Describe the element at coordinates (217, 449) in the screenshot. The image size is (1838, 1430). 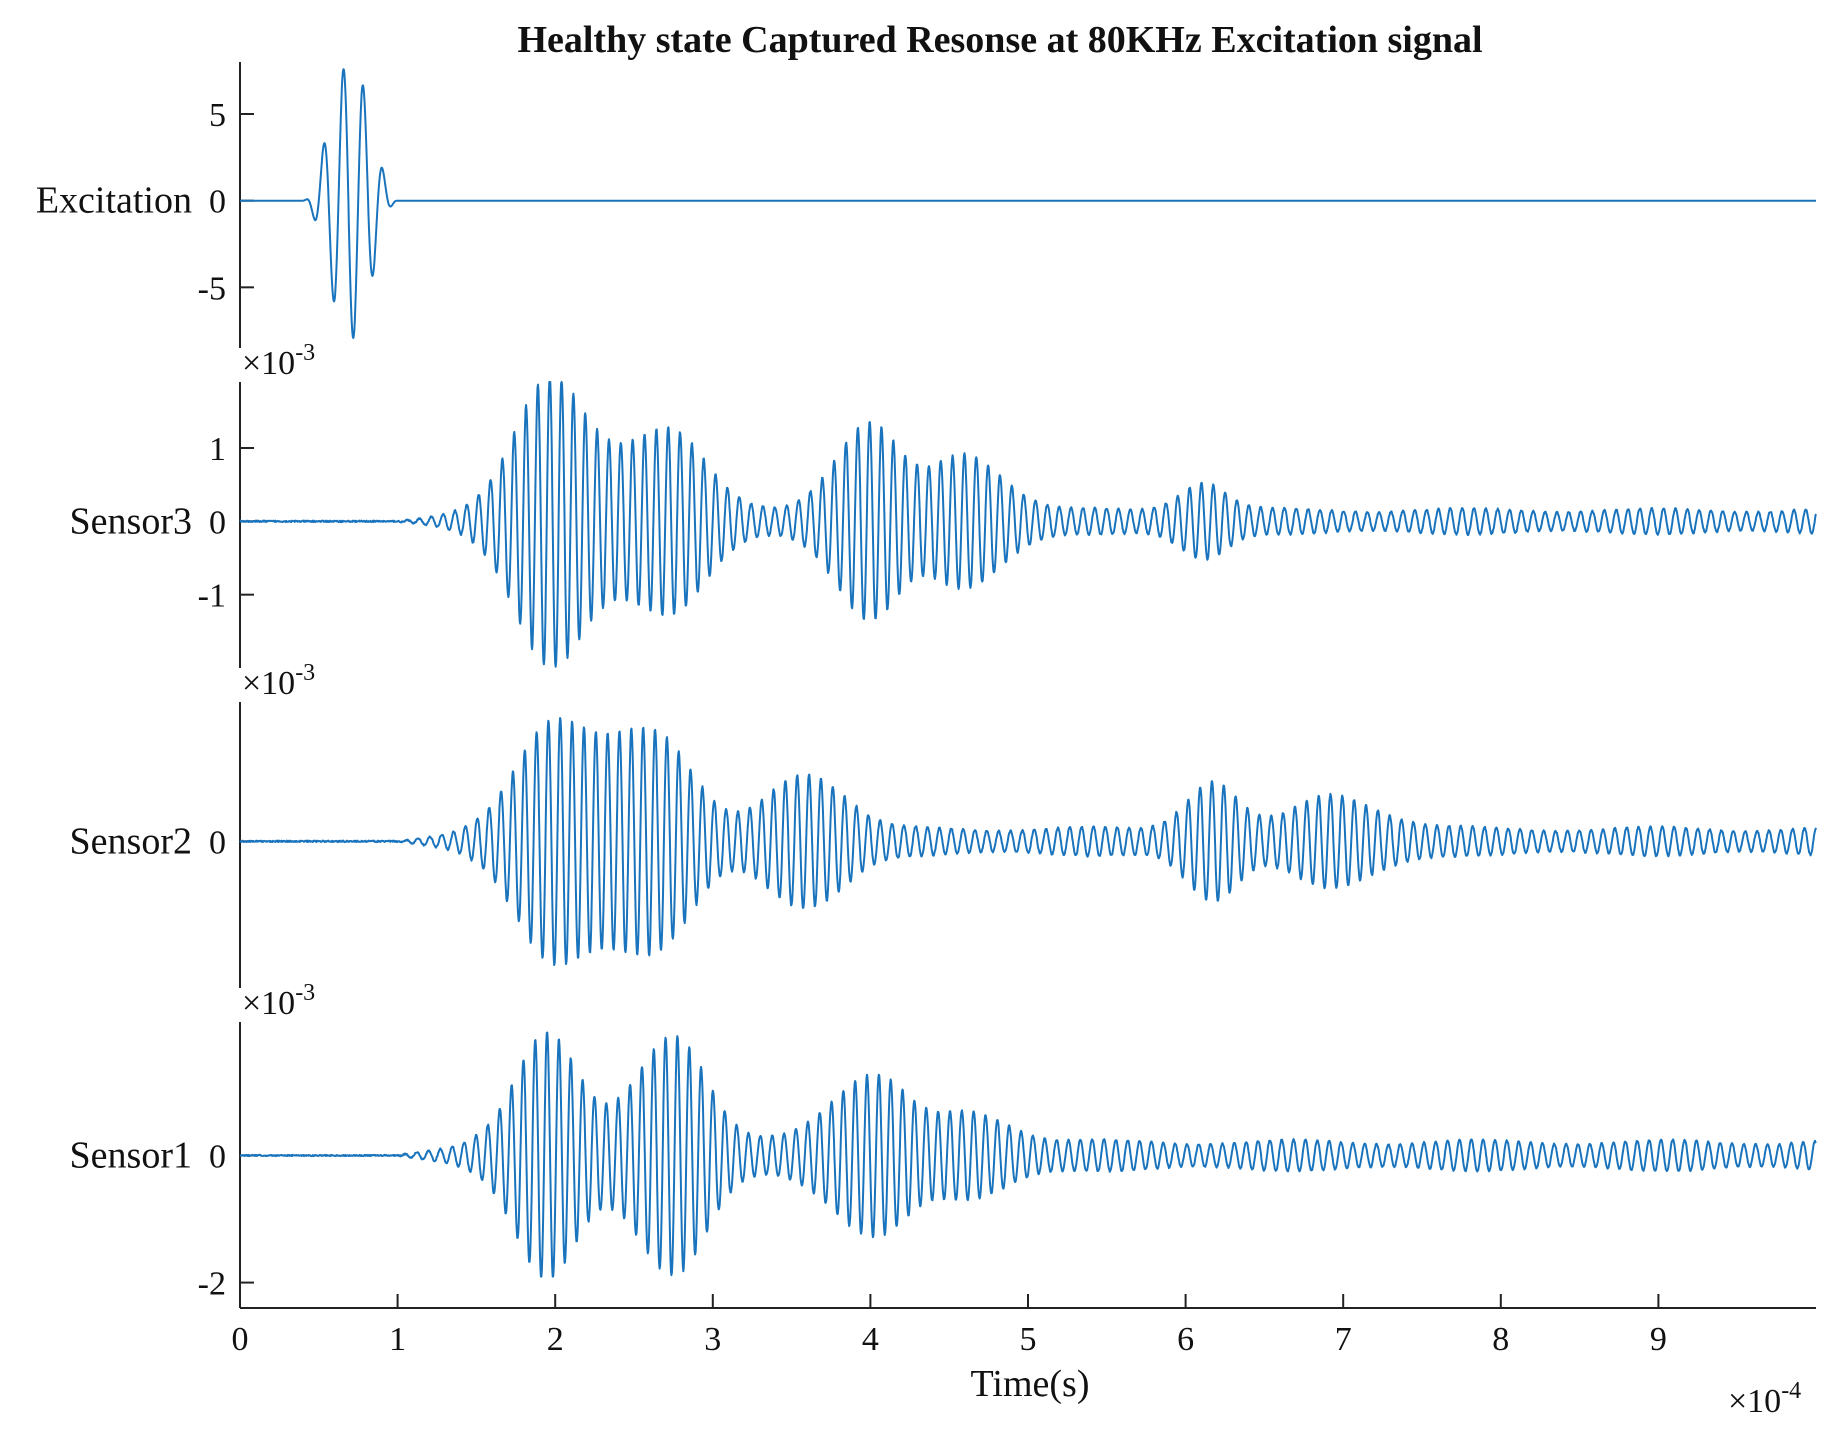
I see `y-tick-label: 1` at that location.